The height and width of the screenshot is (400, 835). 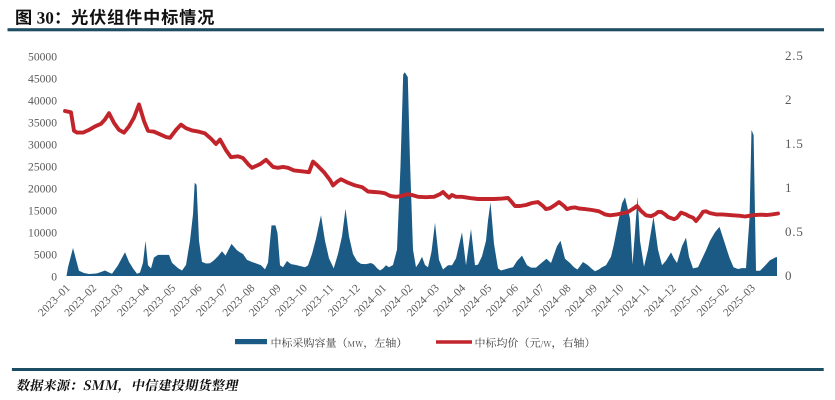 I want to click on svg-text: 30000, so click(x=42, y=144).